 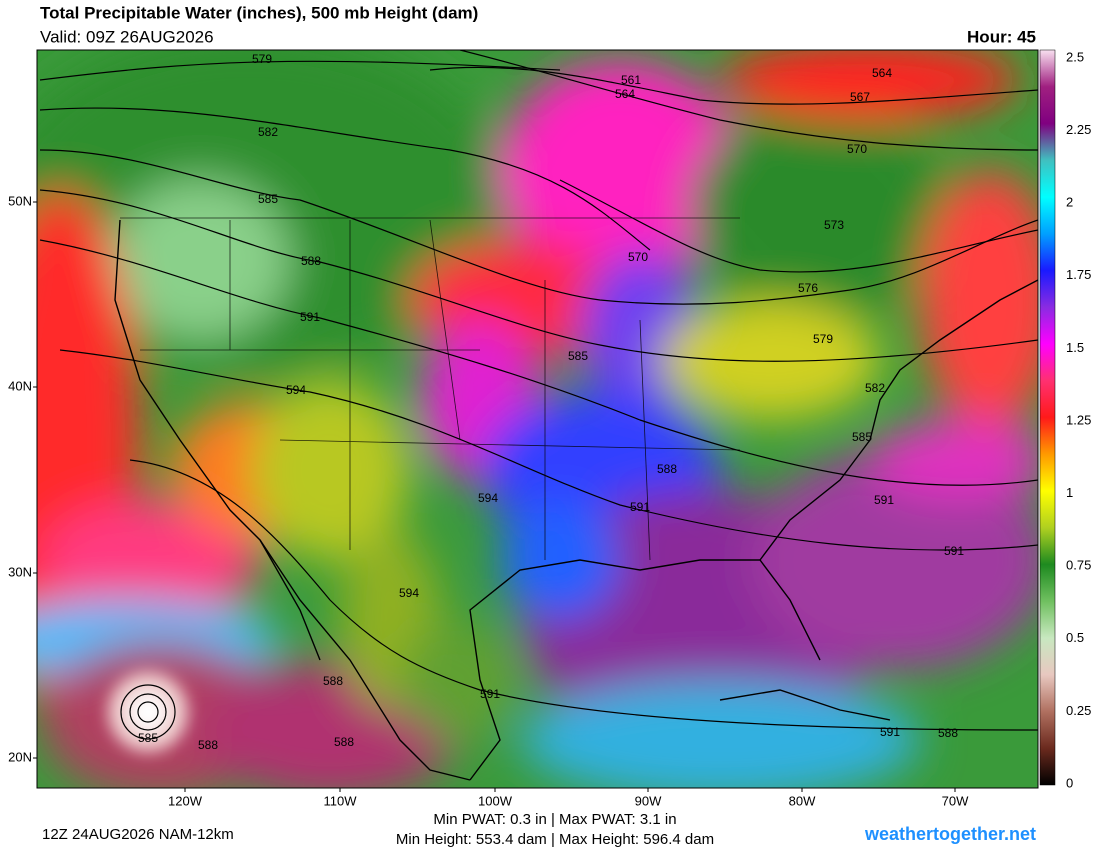 I want to click on colorbar-label: 0.25, so click(x=1078, y=710).